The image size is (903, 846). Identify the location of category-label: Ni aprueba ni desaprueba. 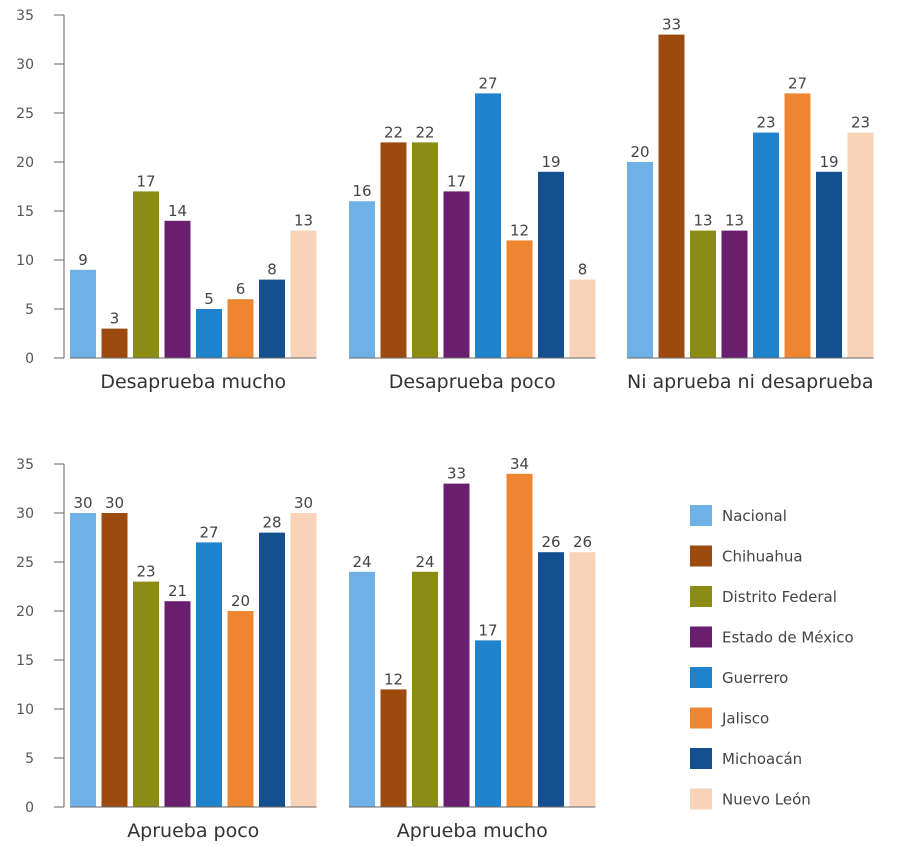
(750, 382).